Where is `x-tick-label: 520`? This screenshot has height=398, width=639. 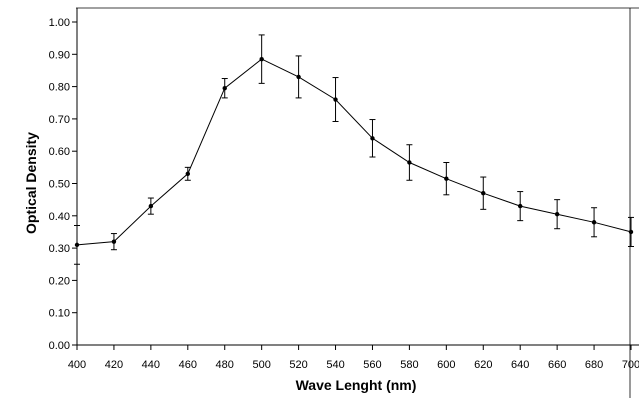 x-tick-label: 520 is located at coordinates (298, 365).